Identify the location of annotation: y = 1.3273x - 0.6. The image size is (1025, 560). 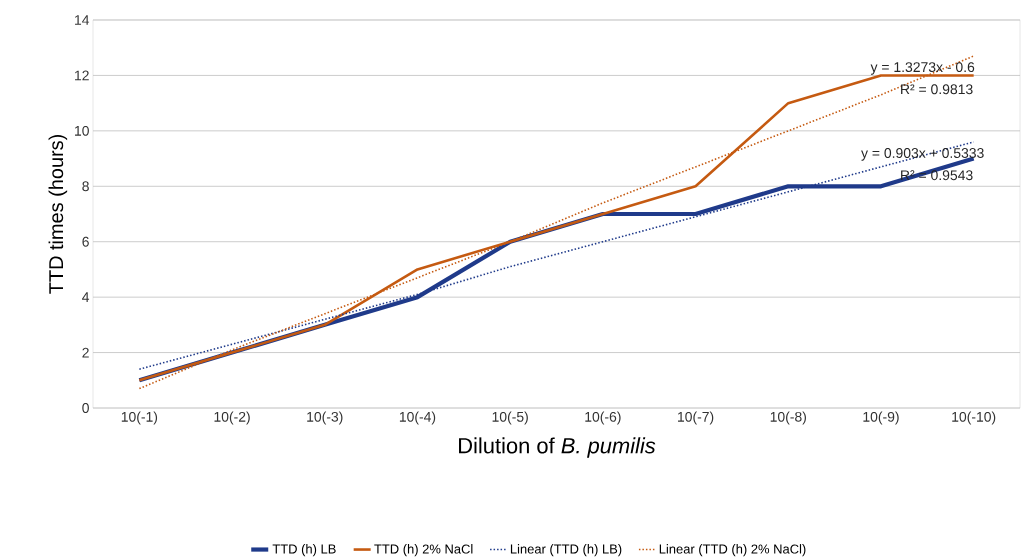
(922, 68).